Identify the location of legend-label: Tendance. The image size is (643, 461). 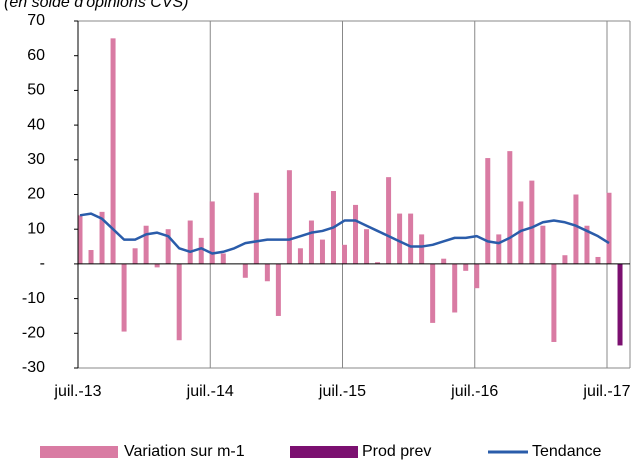
(566, 451).